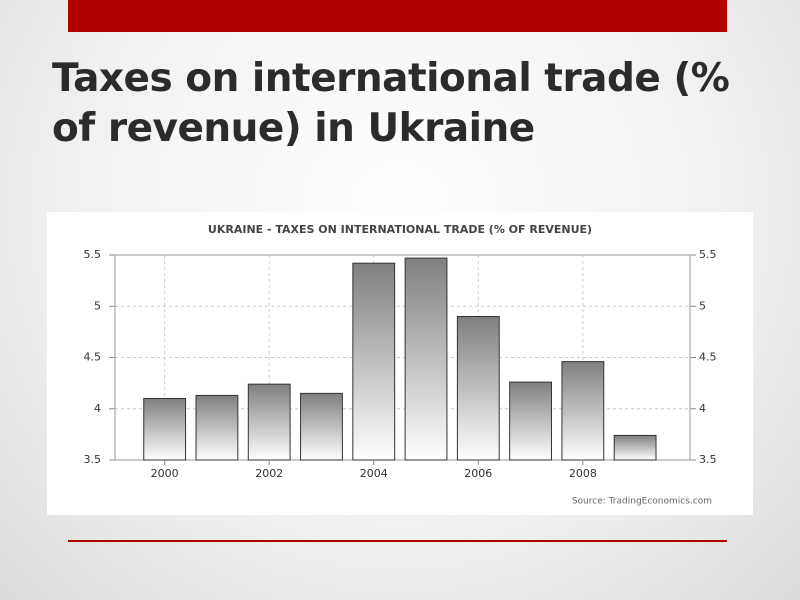  What do you see at coordinates (97, 408) in the screenshot?
I see `y-tick-label: 4` at bounding box center [97, 408].